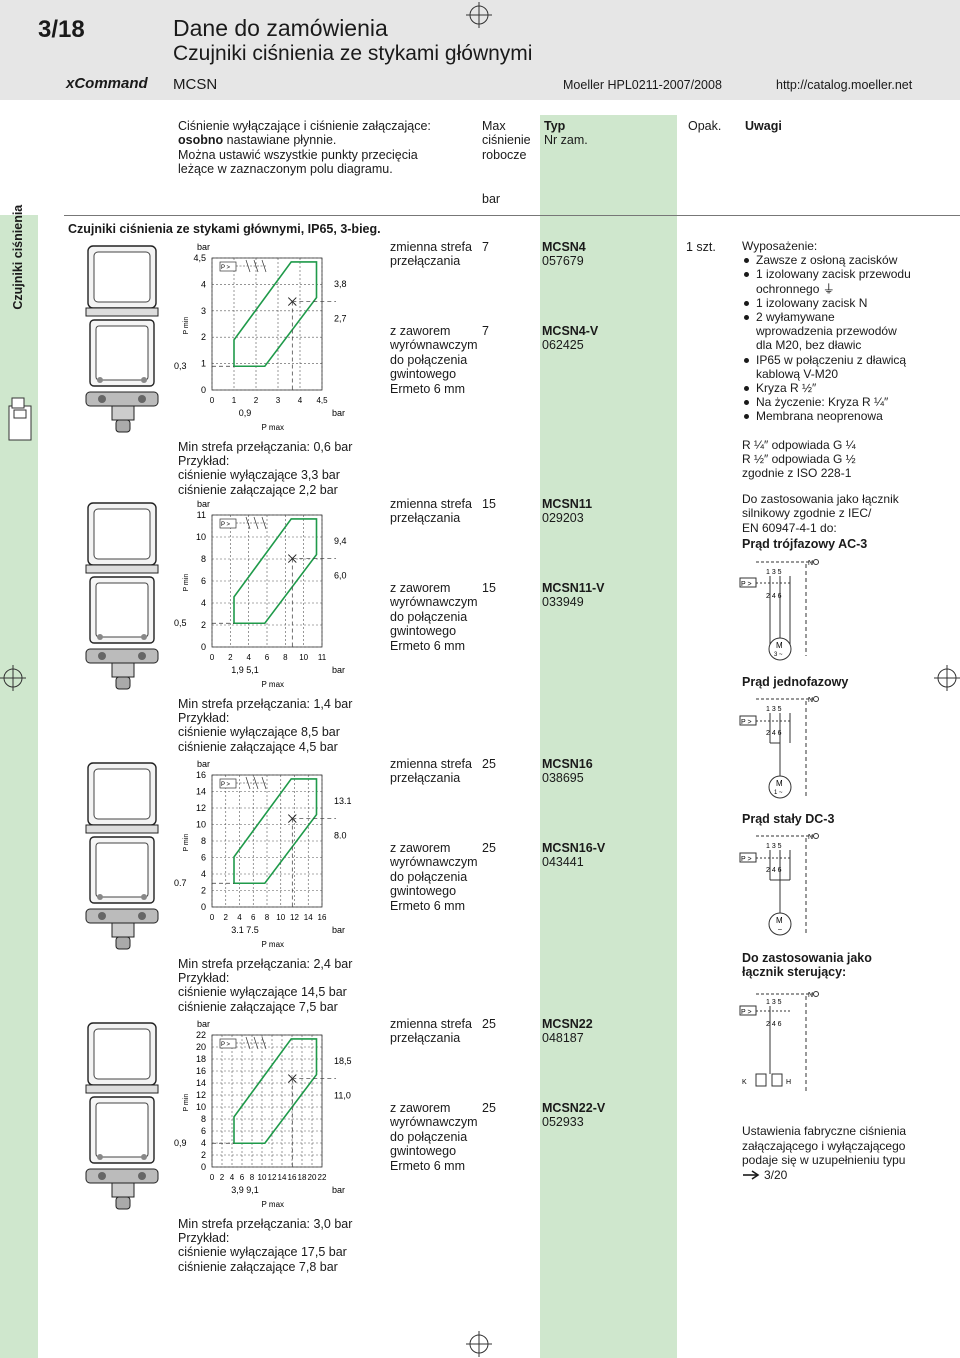 The height and width of the screenshot is (1358, 960). I want to click on off-pressure-value: 11,0, so click(342, 1095).